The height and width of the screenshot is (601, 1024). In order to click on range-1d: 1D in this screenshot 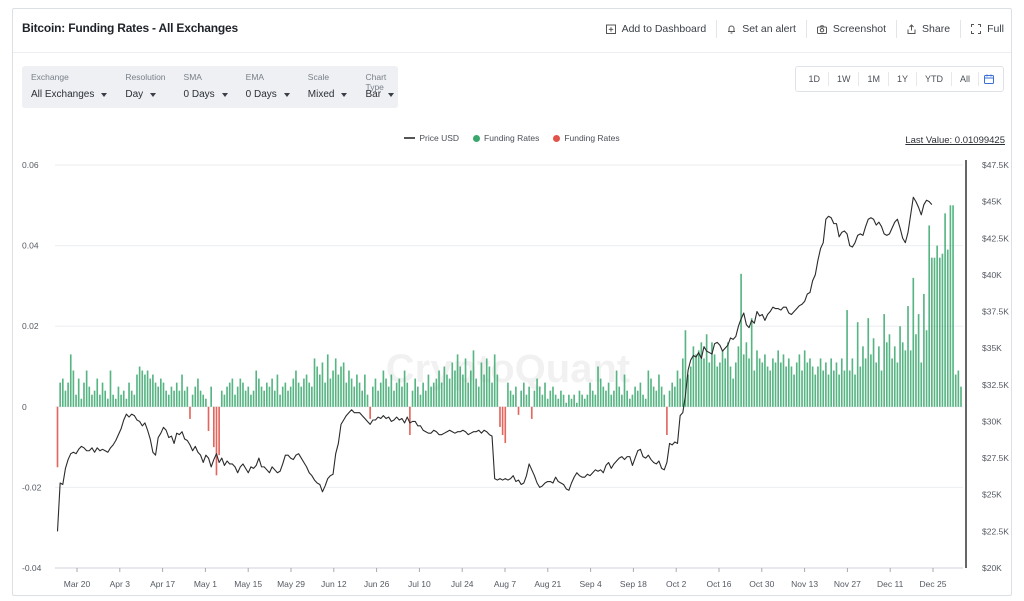, I will do `click(814, 79)`.